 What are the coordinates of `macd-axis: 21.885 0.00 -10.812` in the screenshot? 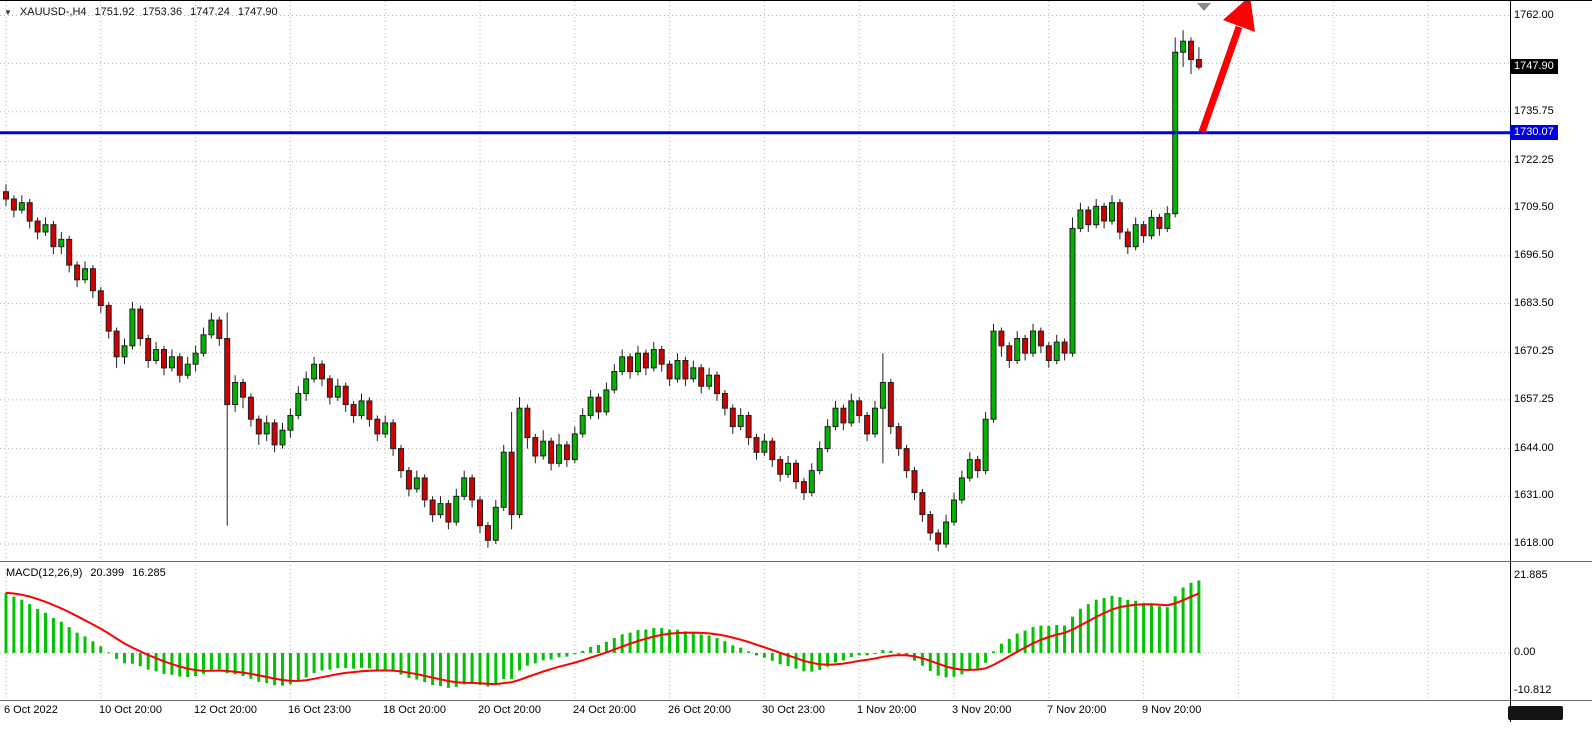 It's located at (1551, 361).